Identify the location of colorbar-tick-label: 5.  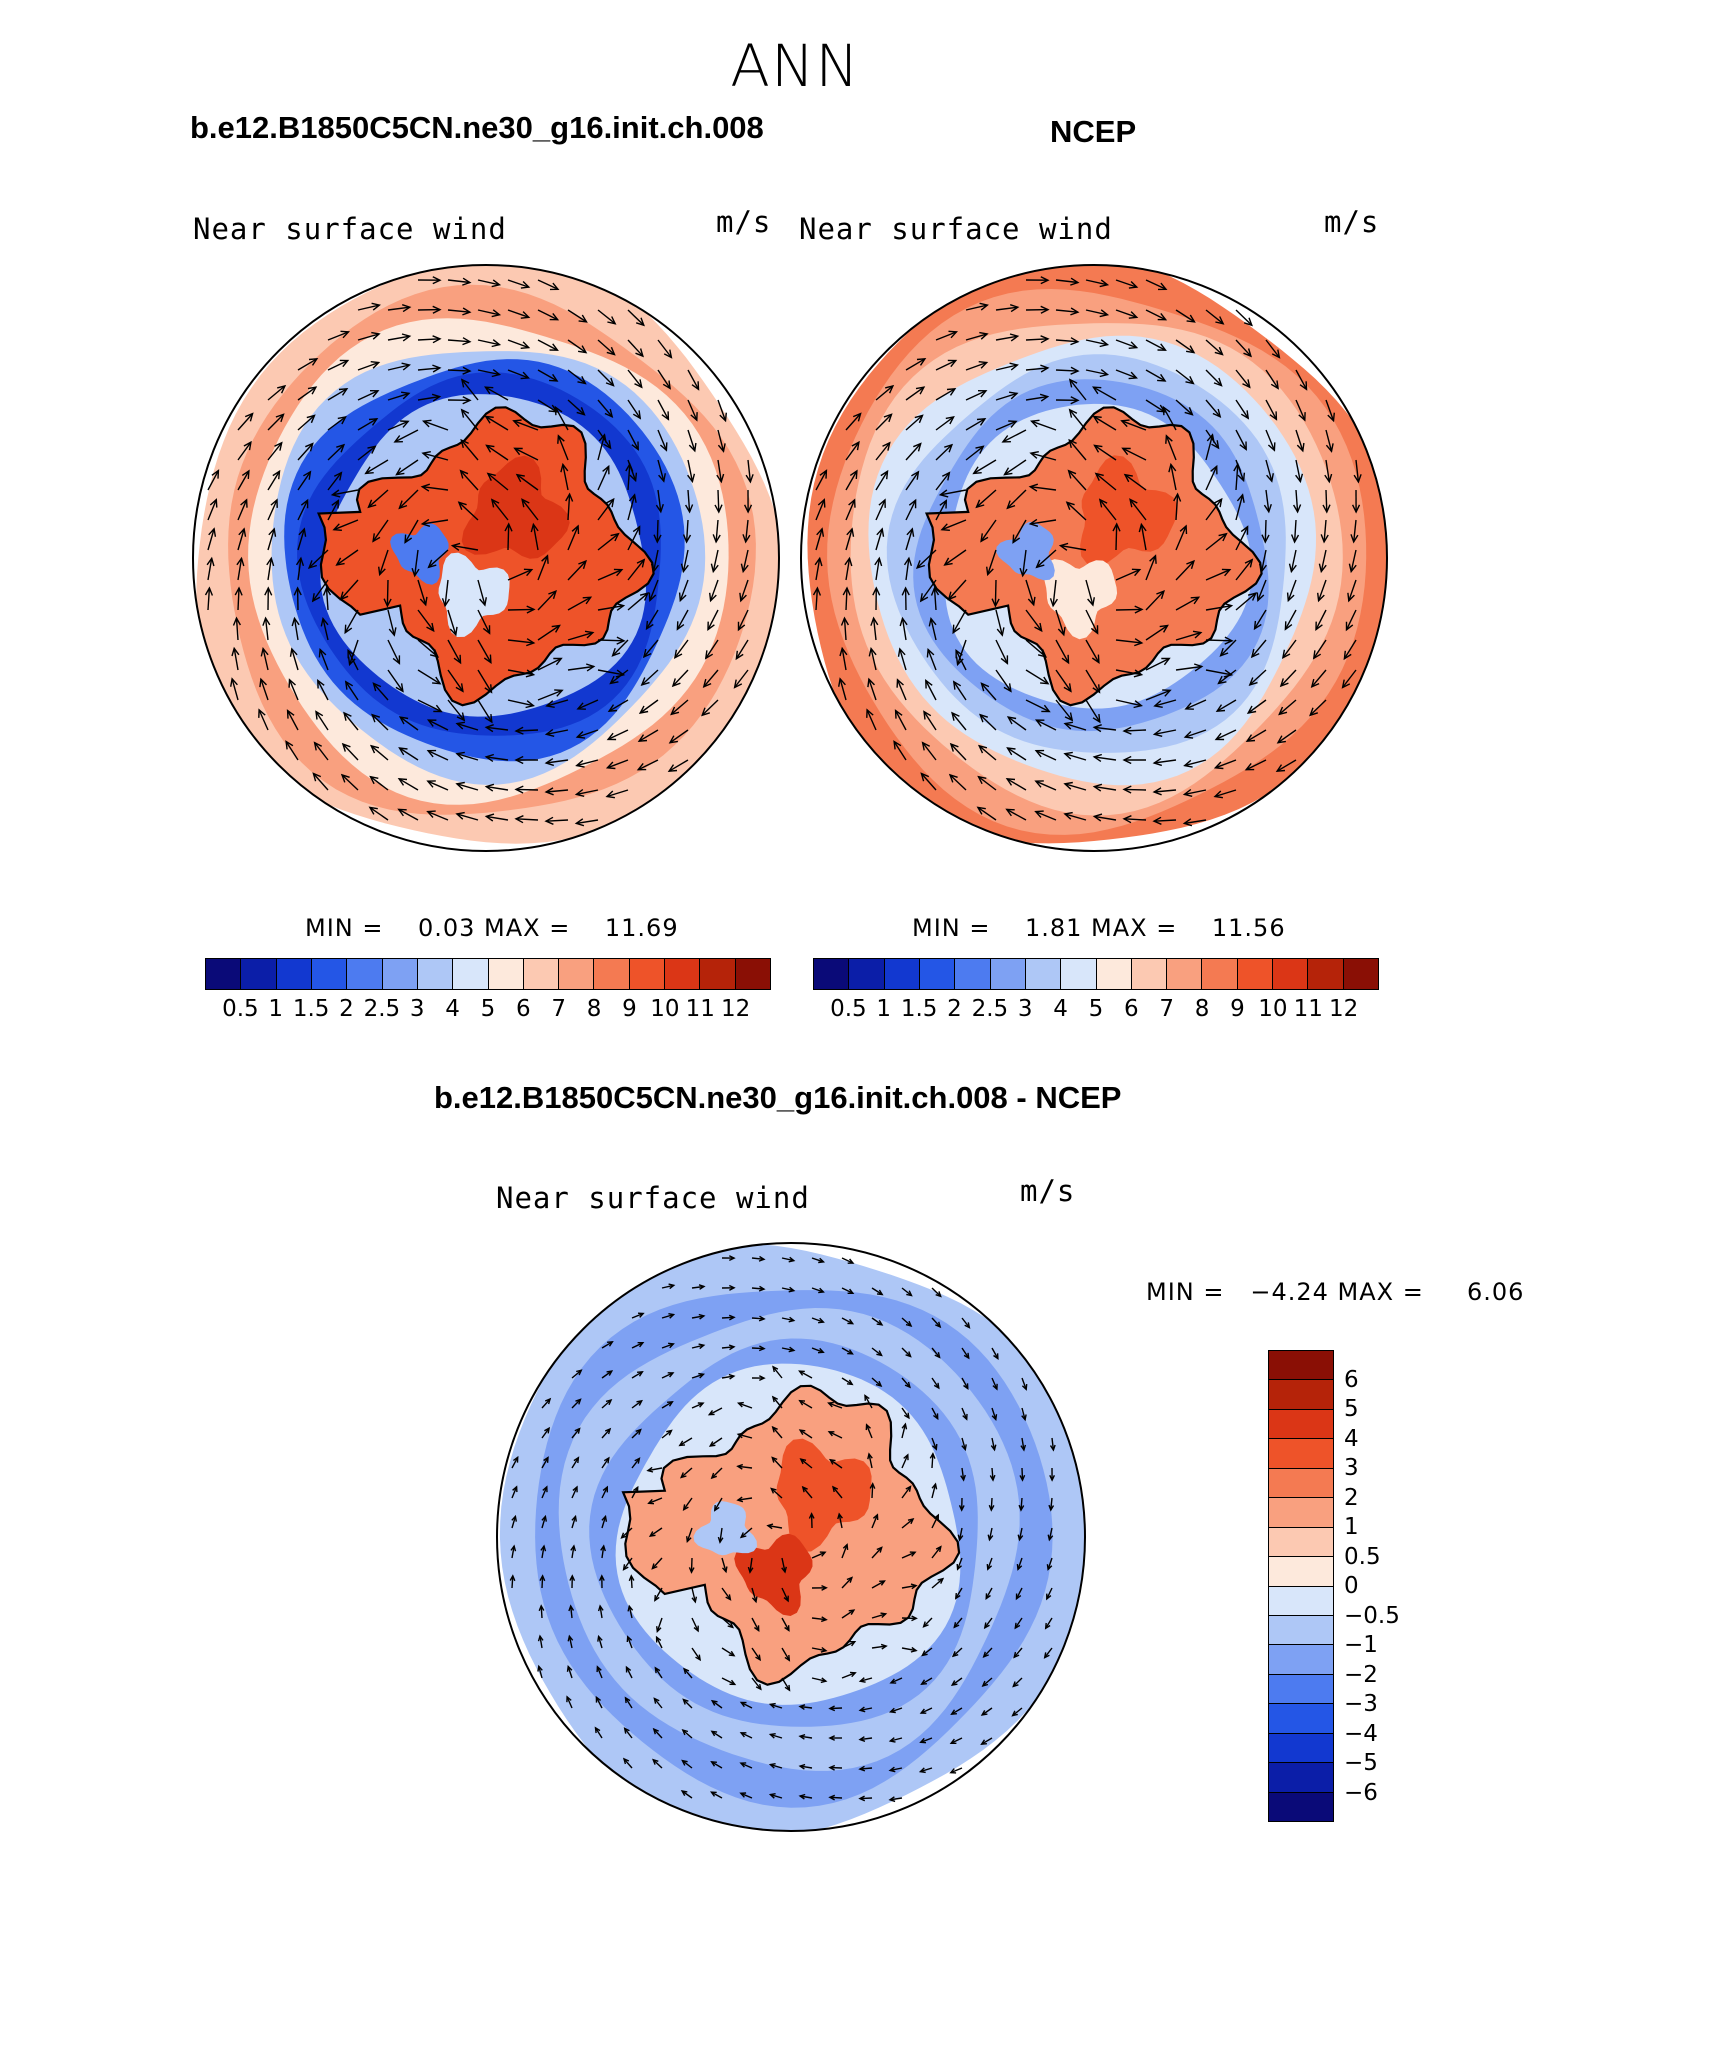
(1351, 1409).